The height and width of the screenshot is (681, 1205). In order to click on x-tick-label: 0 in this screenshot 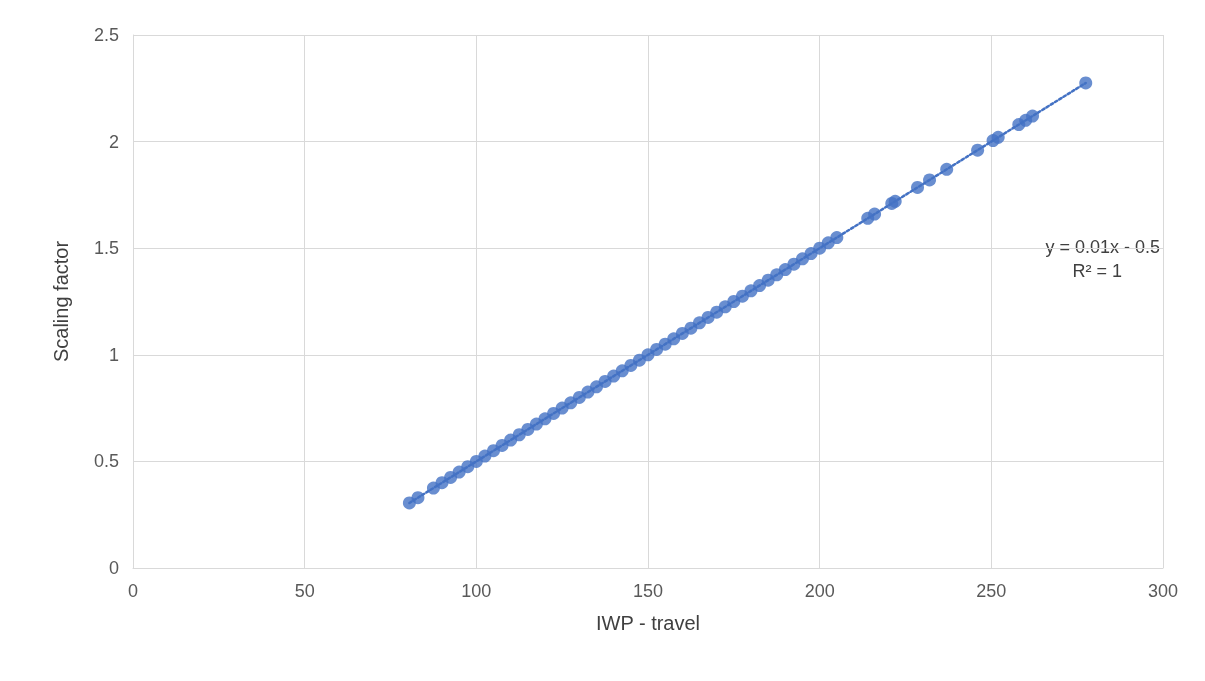, I will do `click(133, 591)`.